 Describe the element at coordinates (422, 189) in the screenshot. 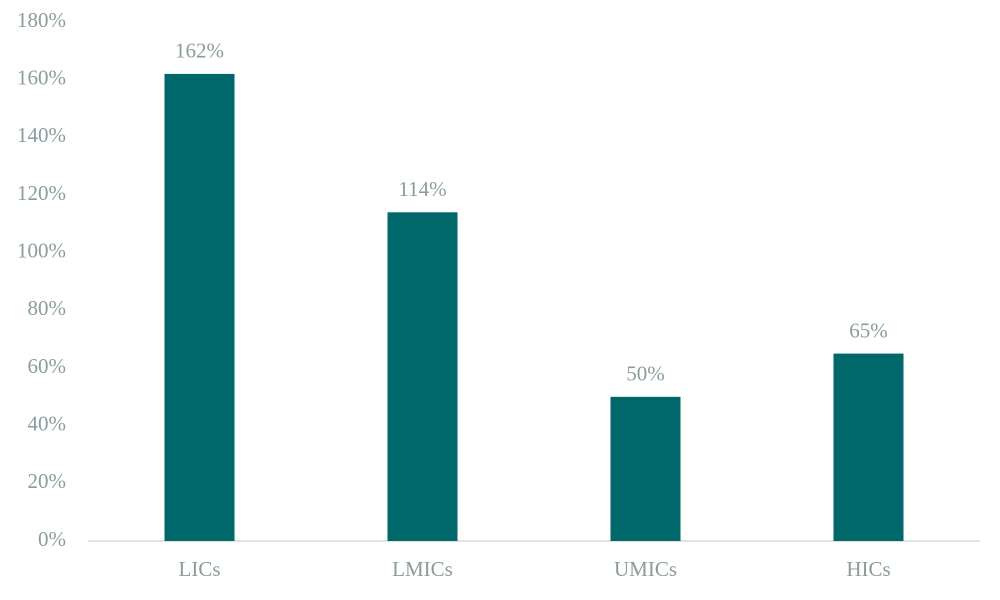

I see `data-label: 114%` at that location.